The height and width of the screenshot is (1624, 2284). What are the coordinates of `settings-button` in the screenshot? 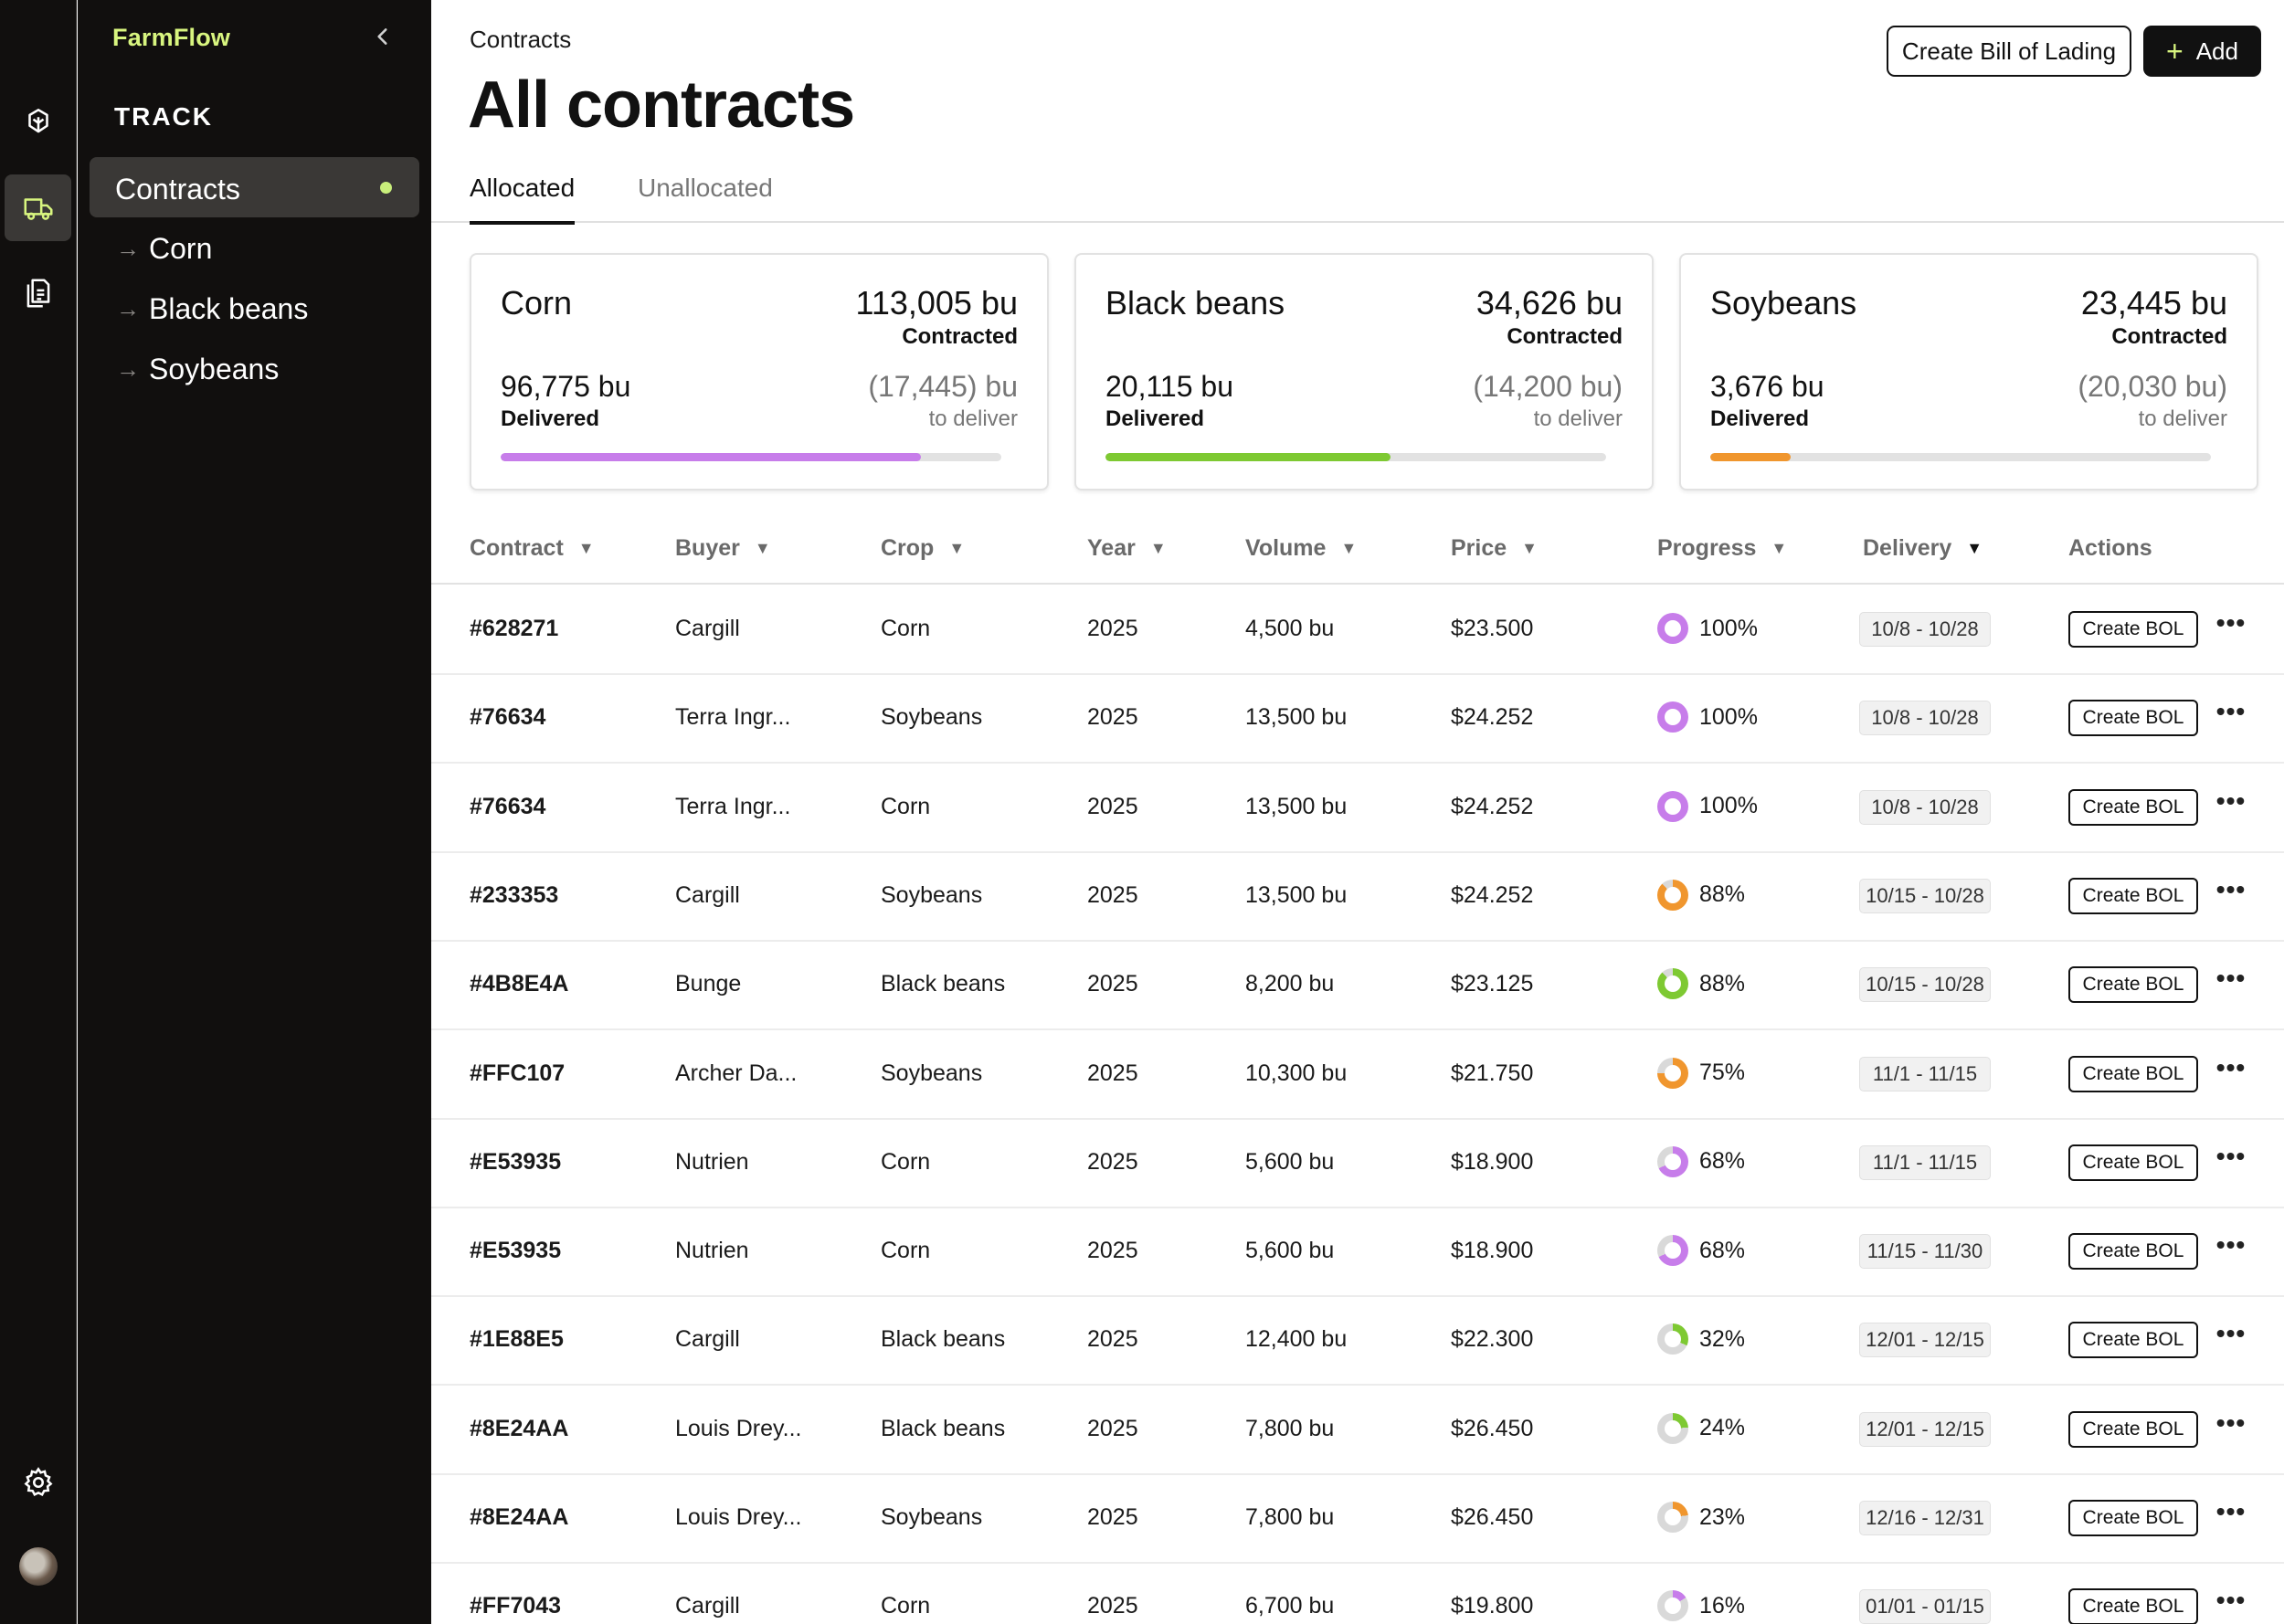 It's located at (38, 1482).